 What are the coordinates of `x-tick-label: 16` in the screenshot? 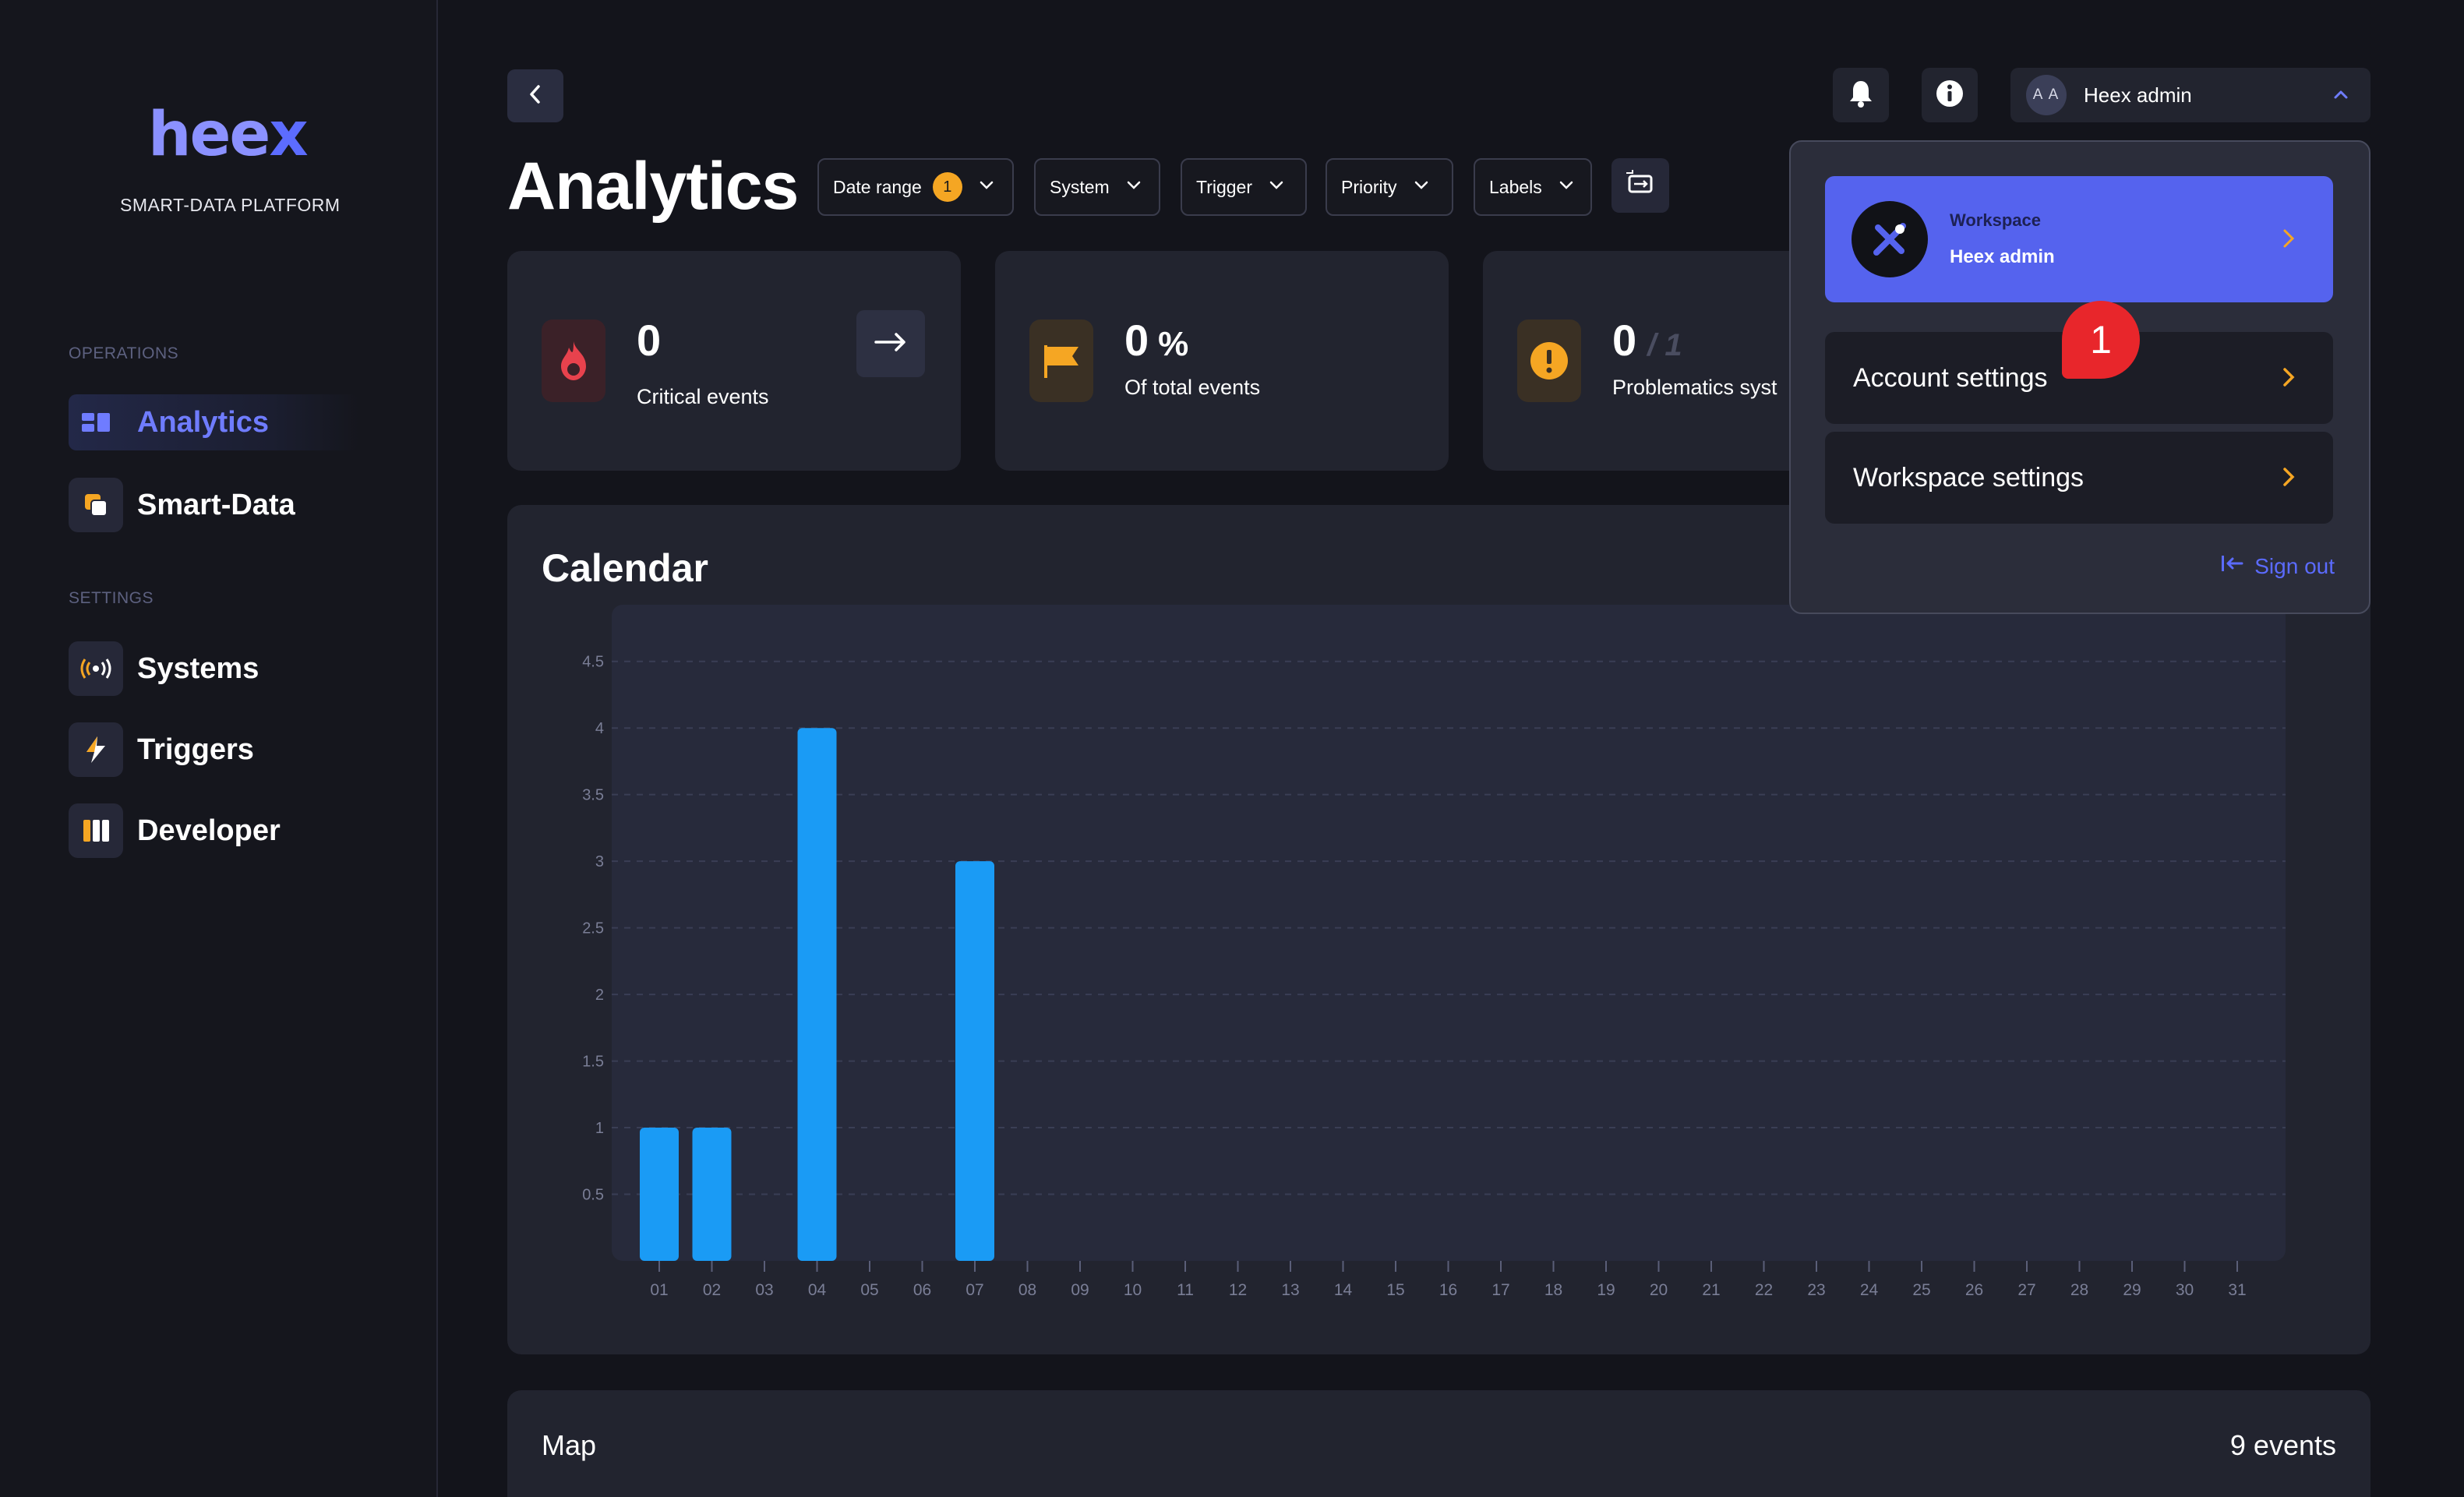 It's located at (1448, 1290).